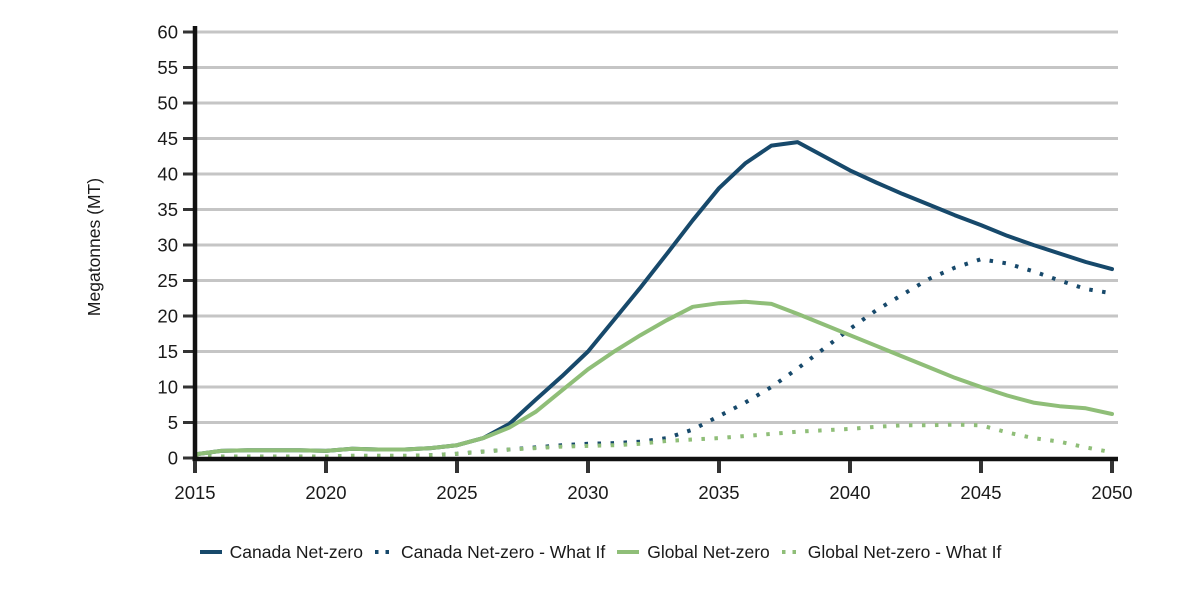  I want to click on legend-swatch-global-solid-icon, so click(628, 552).